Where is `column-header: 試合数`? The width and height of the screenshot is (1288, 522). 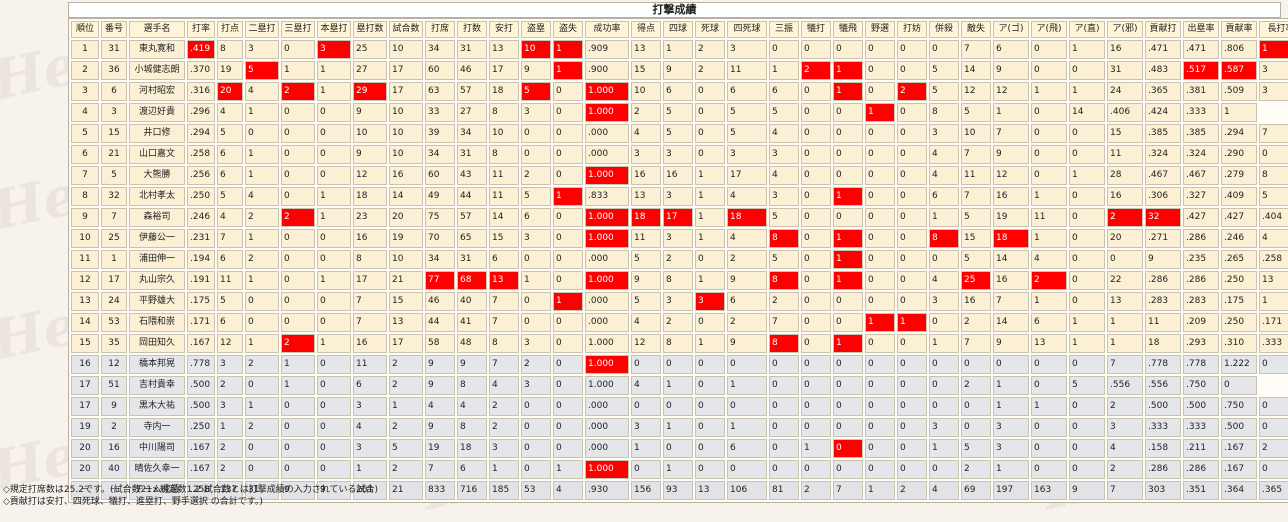 column-header: 試合数 is located at coordinates (406, 29).